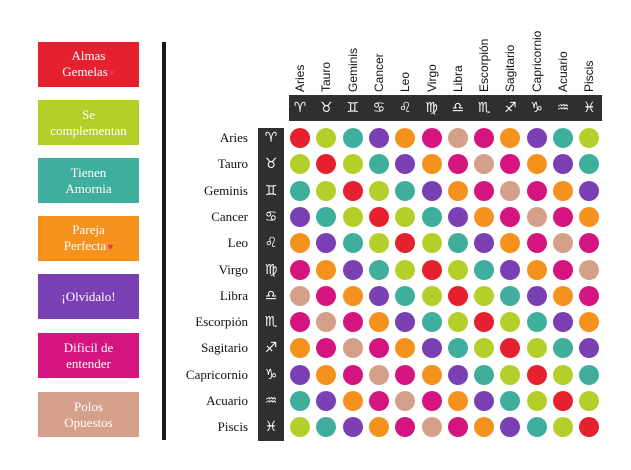 The width and height of the screenshot is (631, 470). What do you see at coordinates (88, 422) in the screenshot?
I see `legend-label-line2: Opuestos` at bounding box center [88, 422].